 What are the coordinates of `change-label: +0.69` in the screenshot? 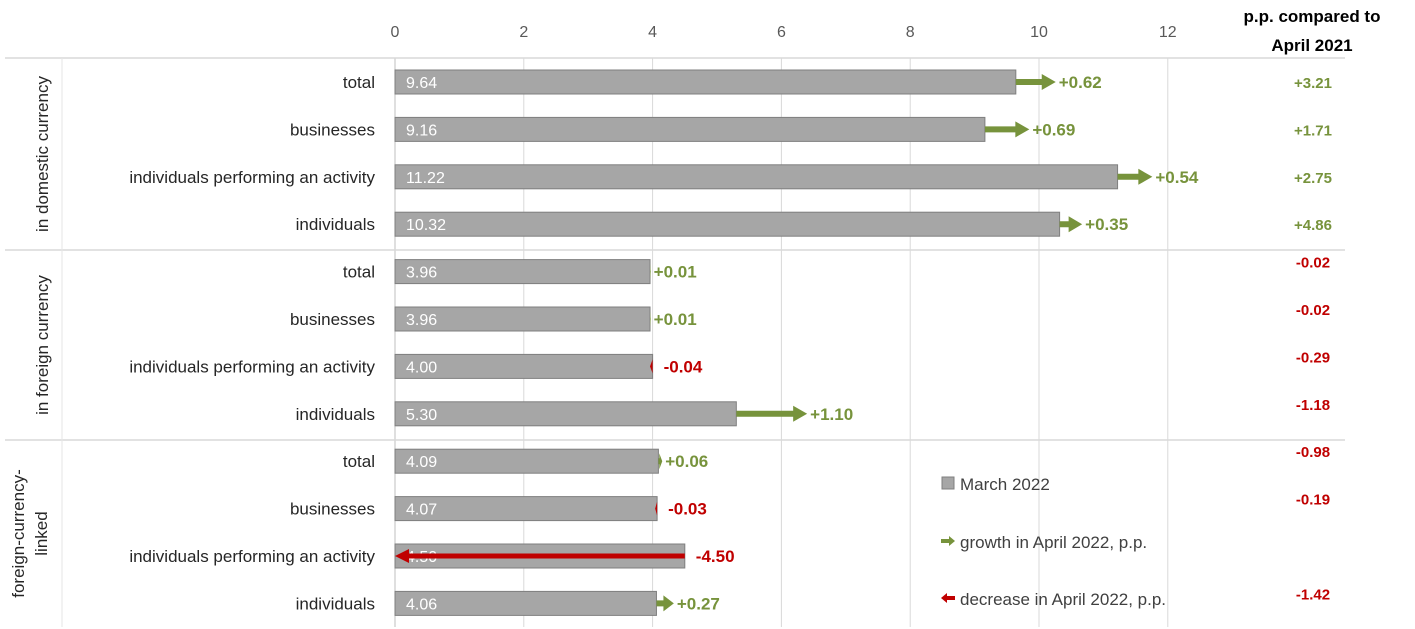 It's located at (1053, 129).